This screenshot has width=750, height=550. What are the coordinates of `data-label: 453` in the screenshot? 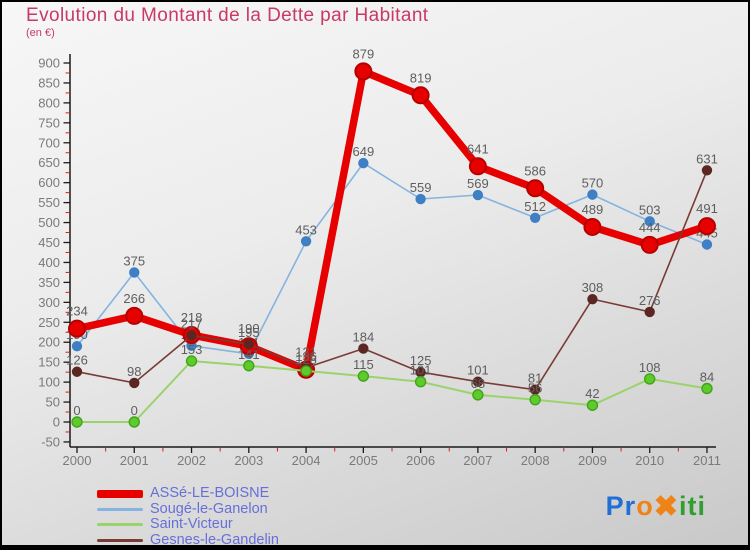 It's located at (306, 229).